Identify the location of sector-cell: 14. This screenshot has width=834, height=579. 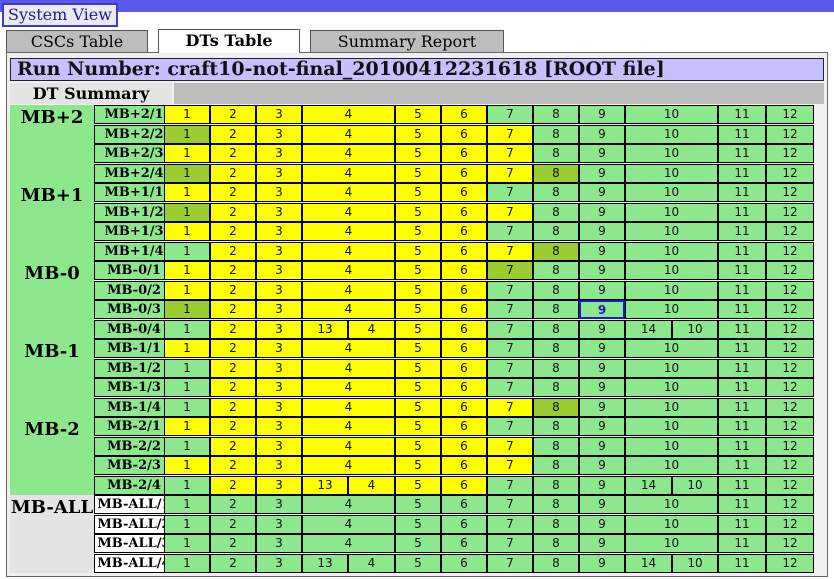
(648, 329).